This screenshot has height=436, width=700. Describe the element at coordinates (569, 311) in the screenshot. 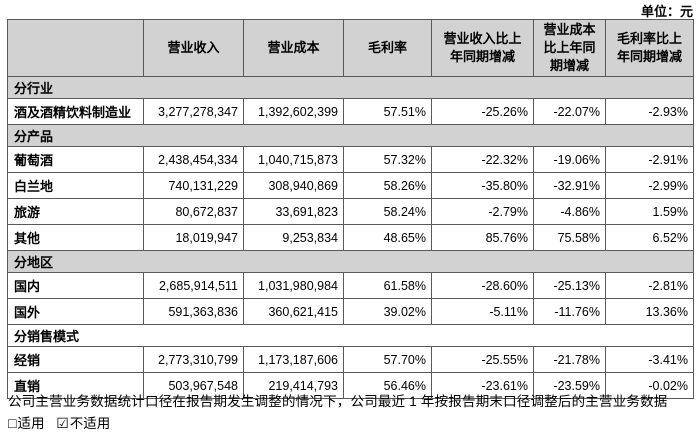

I see `cell-cost-yoy: -11.76%` at that location.